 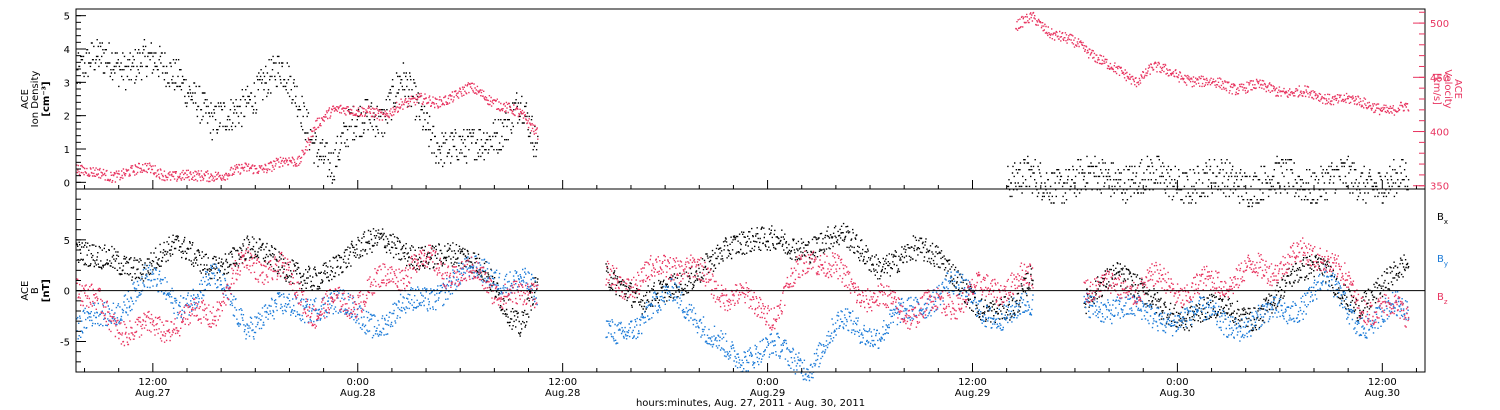 What do you see at coordinates (1436, 89) in the screenshot?
I see `velocity-unit: [km/s]` at bounding box center [1436, 89].